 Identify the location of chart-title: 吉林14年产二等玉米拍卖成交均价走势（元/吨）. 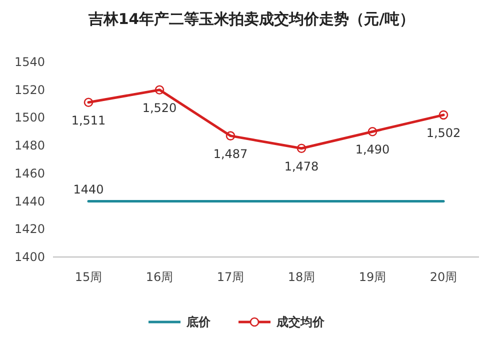
(251, 19).